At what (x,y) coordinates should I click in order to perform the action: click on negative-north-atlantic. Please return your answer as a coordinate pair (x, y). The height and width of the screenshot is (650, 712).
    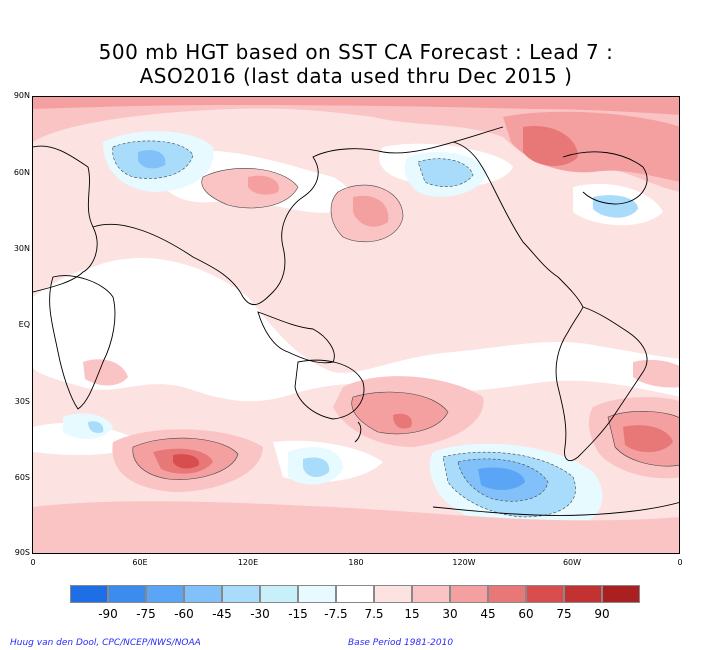
    Looking at the image, I should click on (615, 206).